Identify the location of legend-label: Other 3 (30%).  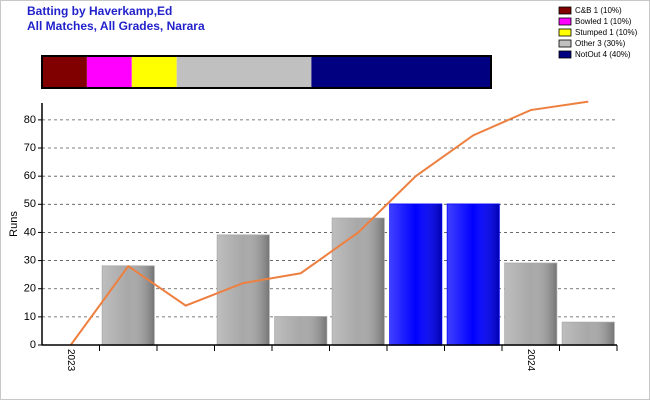
(600, 43).